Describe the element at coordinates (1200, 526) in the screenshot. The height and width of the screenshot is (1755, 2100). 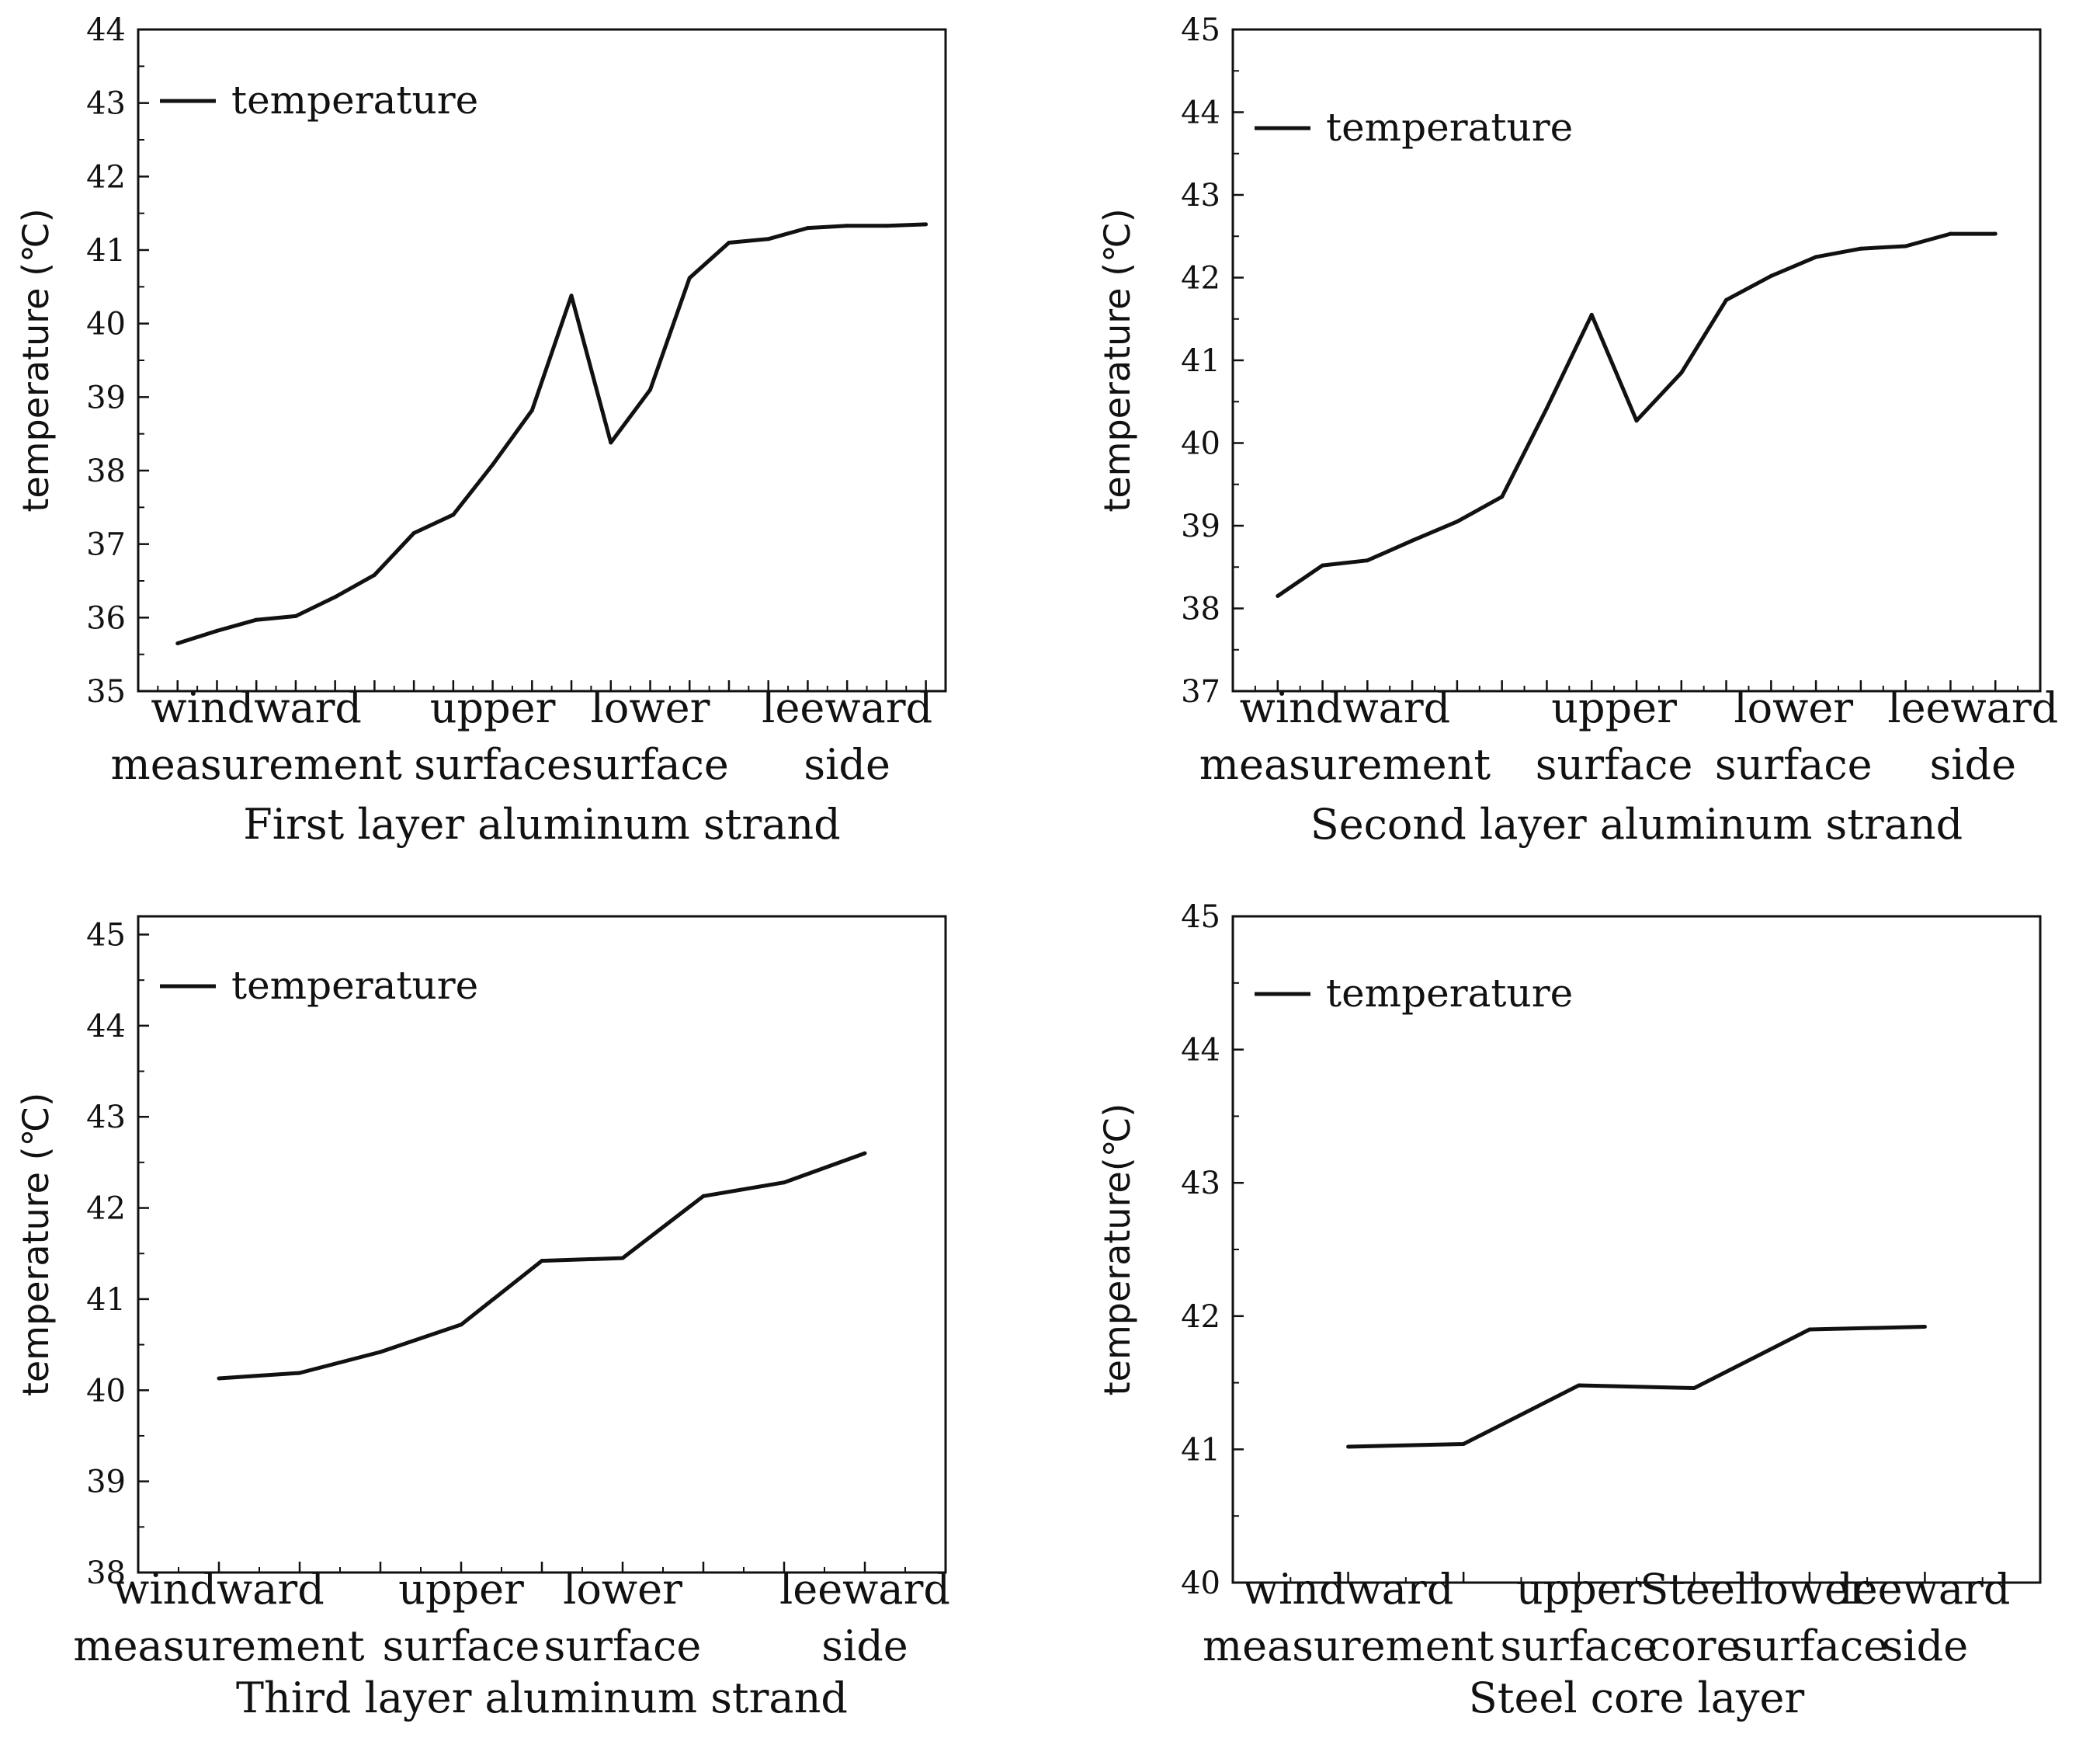
I see `y-tick-label: 39` at that location.